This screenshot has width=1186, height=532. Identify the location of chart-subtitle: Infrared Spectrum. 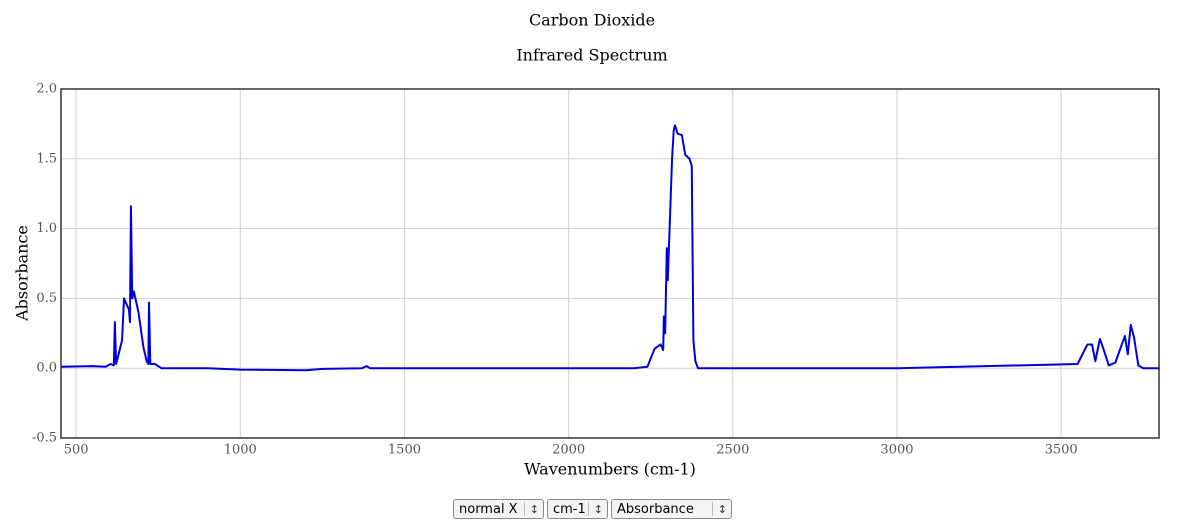
(591, 55).